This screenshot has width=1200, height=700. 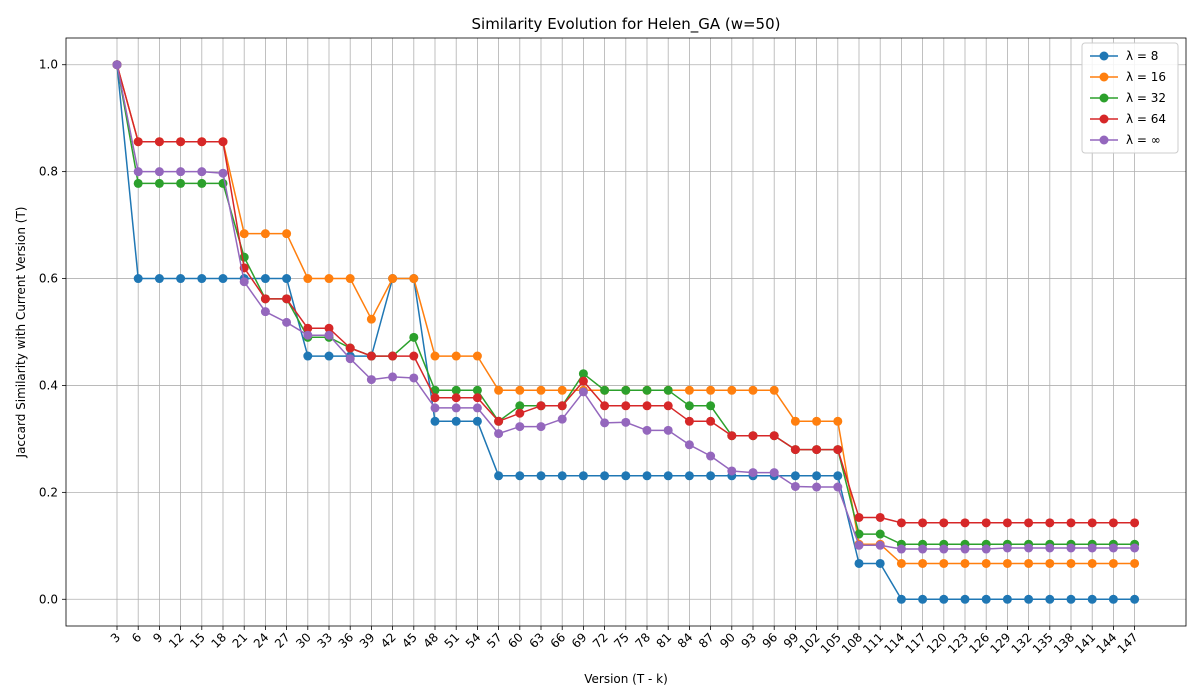 What do you see at coordinates (48, 492) in the screenshot?
I see `y-tick-label: 0.2` at bounding box center [48, 492].